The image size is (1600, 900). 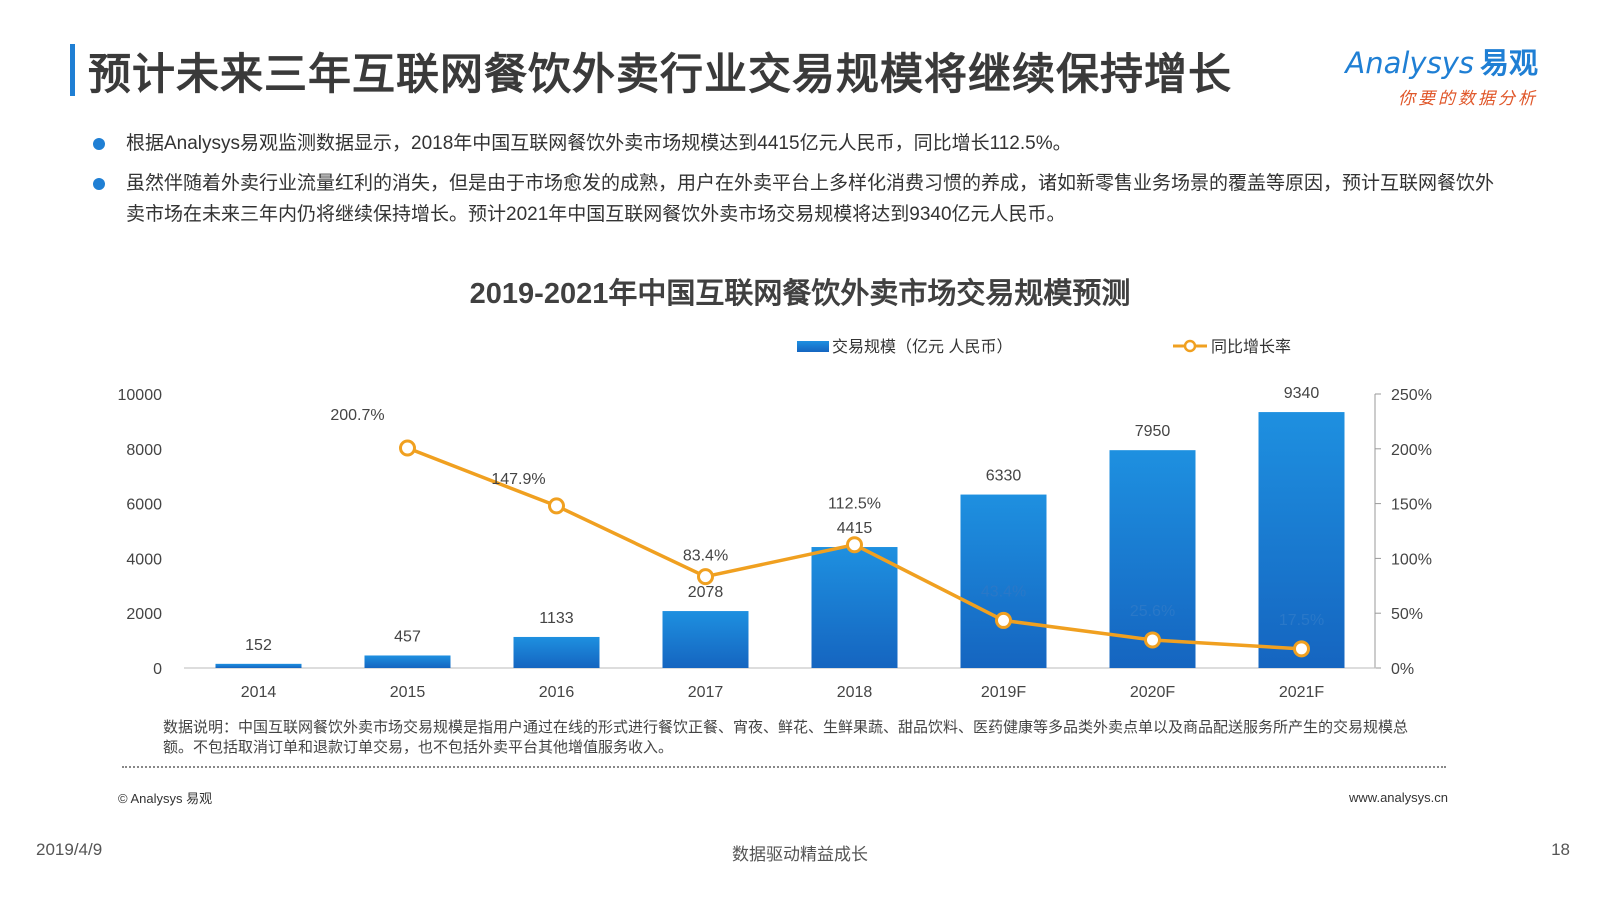 What do you see at coordinates (1044, 347) in the screenshot?
I see `chart-legend: 交易规模（亿元 人民币） 同比增长率` at bounding box center [1044, 347].